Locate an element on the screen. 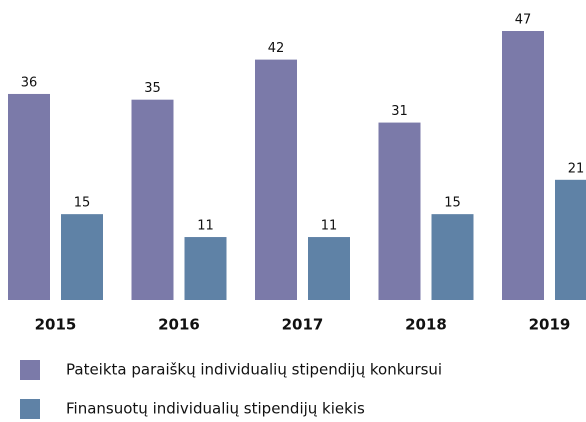 The width and height of the screenshot is (586, 422). value-label: 21 is located at coordinates (576, 168).